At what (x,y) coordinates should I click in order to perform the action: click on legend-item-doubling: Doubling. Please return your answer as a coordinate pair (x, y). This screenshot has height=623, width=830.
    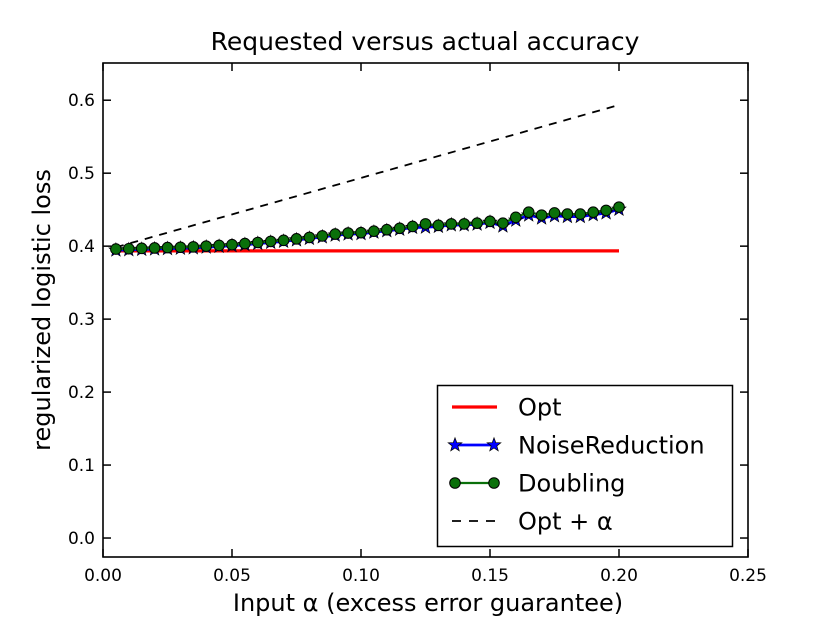
    Looking at the image, I should click on (537, 484).